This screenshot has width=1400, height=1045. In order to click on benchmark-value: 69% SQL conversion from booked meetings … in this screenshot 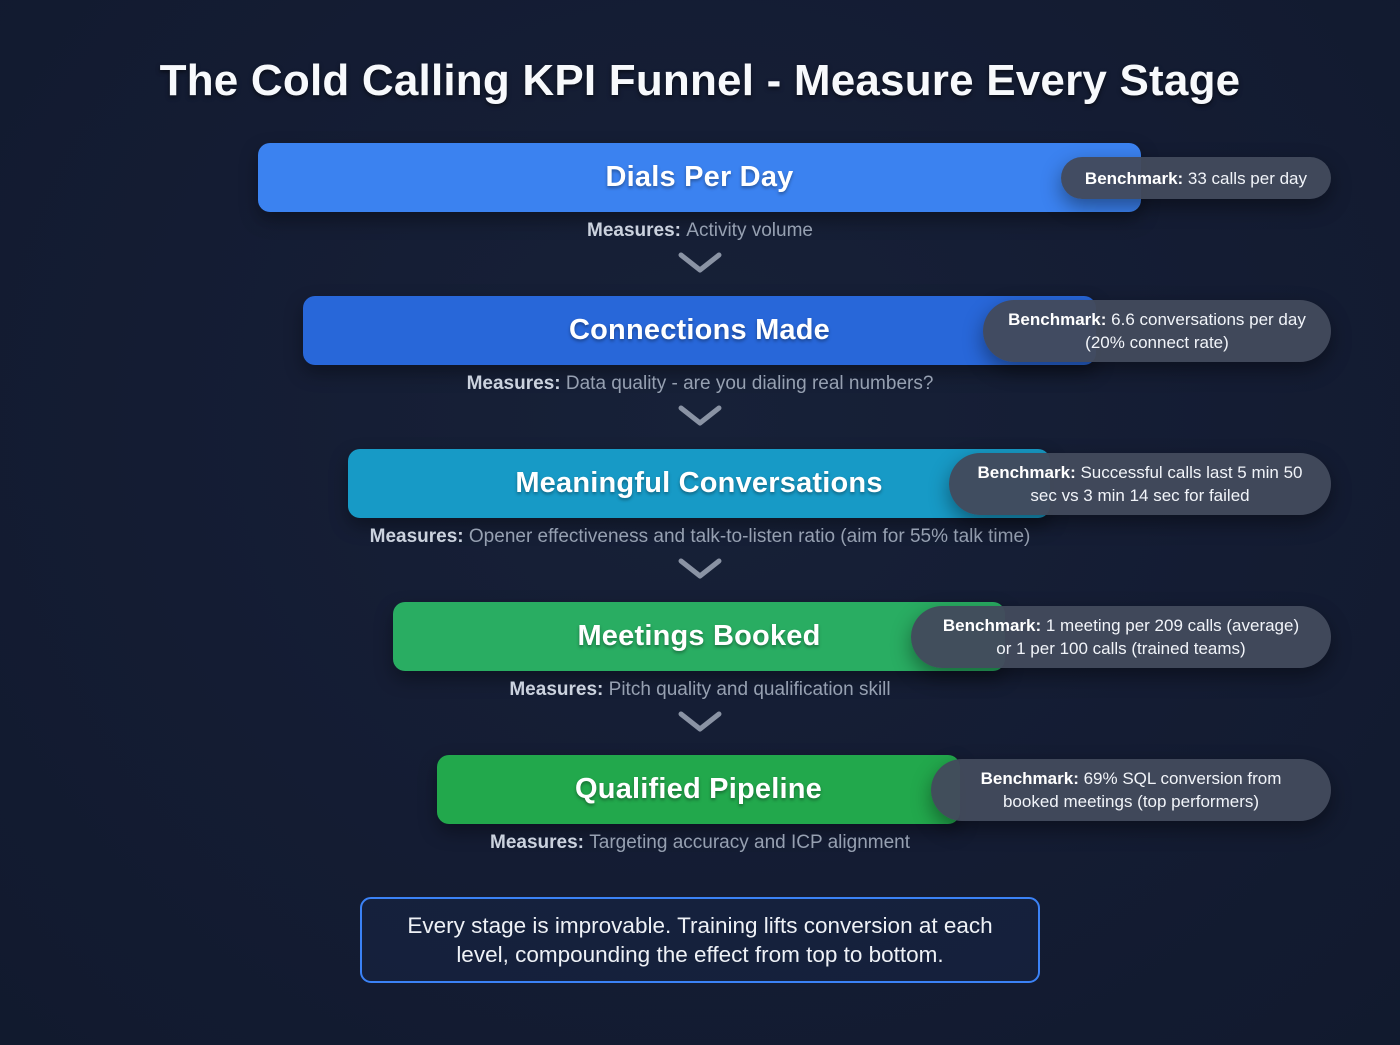, I will do `click(1142, 790)`.